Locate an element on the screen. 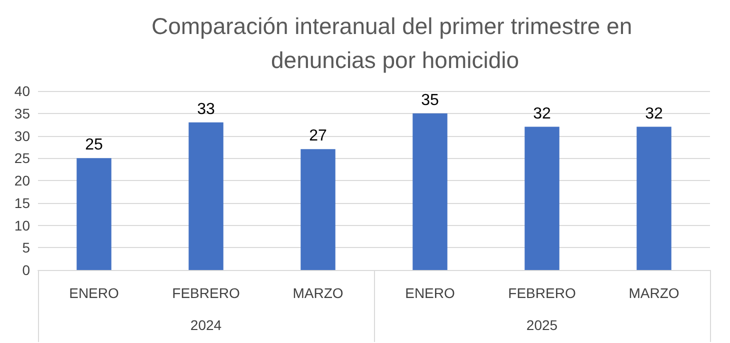 Image resolution: width=730 pixels, height=343 pixels. y-tick-label: 35 is located at coordinates (22, 113).